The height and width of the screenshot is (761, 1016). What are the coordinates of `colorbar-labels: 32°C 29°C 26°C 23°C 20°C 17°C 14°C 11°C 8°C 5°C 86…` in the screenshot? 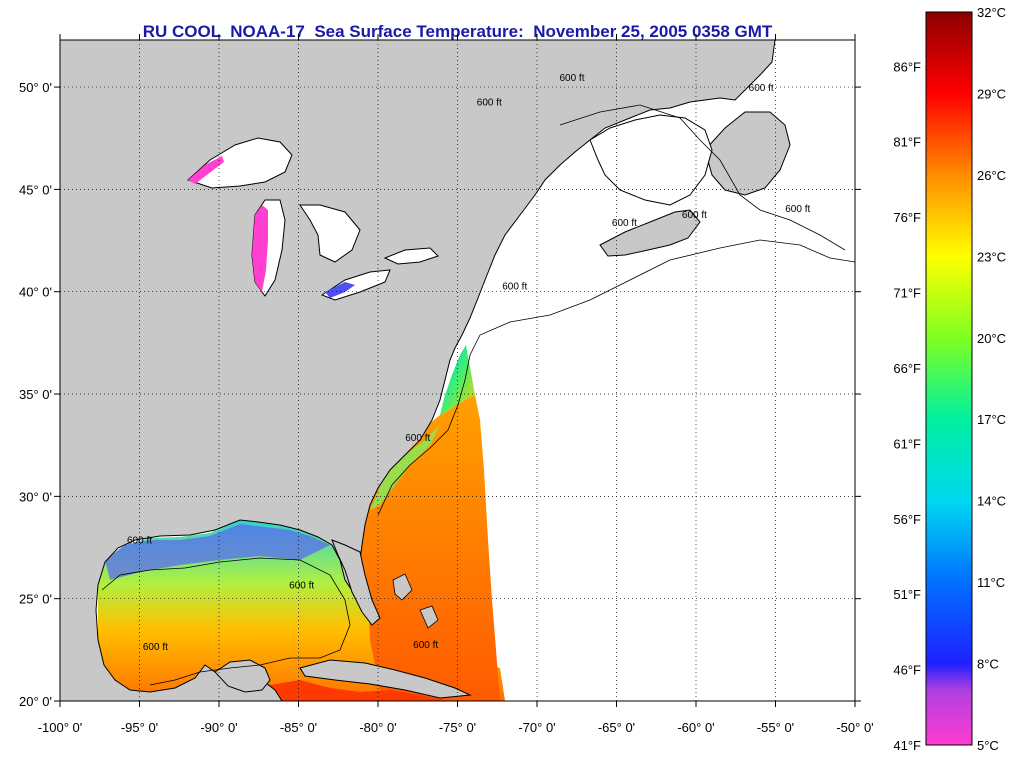 It's located at (949, 379).